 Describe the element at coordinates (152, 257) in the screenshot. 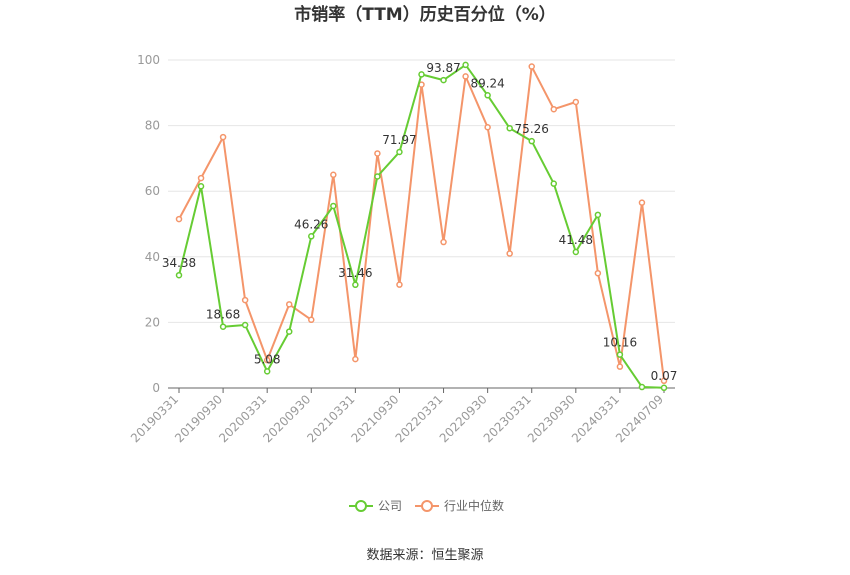

I see `y-tick-label: 40` at that location.